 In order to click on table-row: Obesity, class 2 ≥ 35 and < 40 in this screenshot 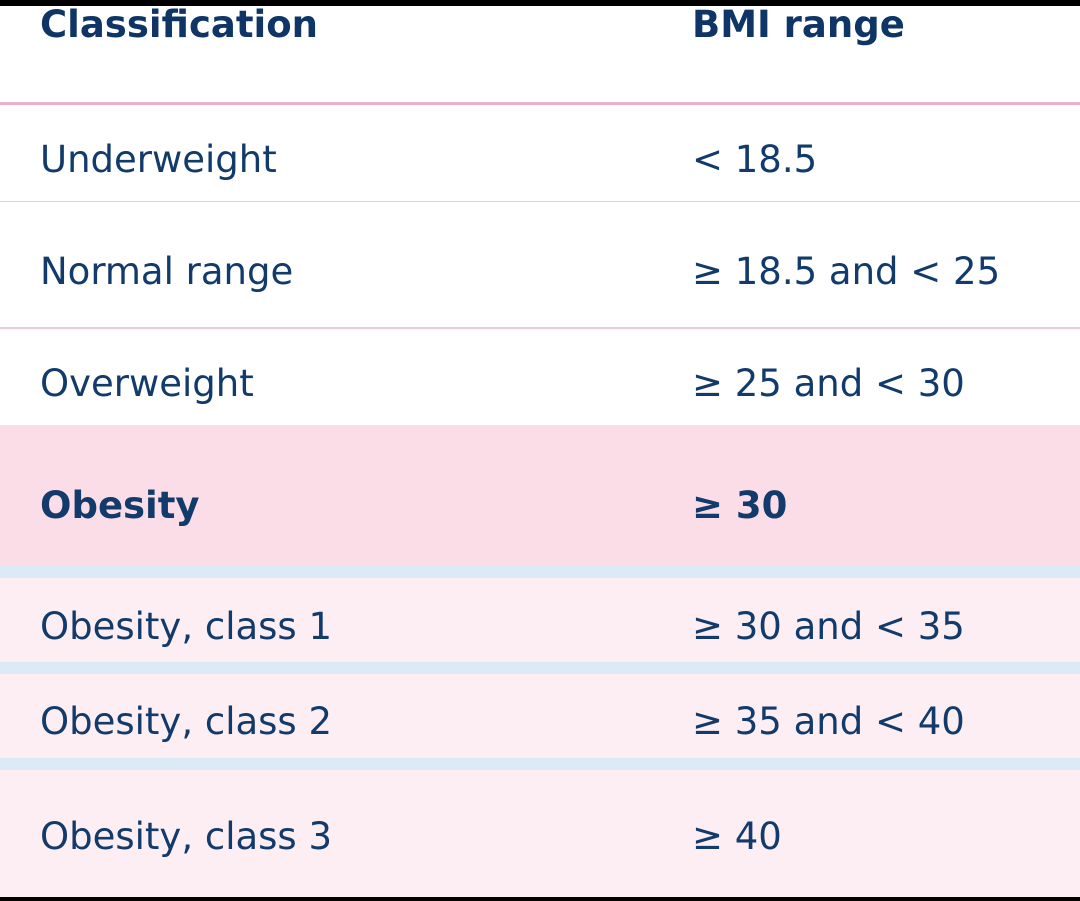, I will do `click(540, 716)`.